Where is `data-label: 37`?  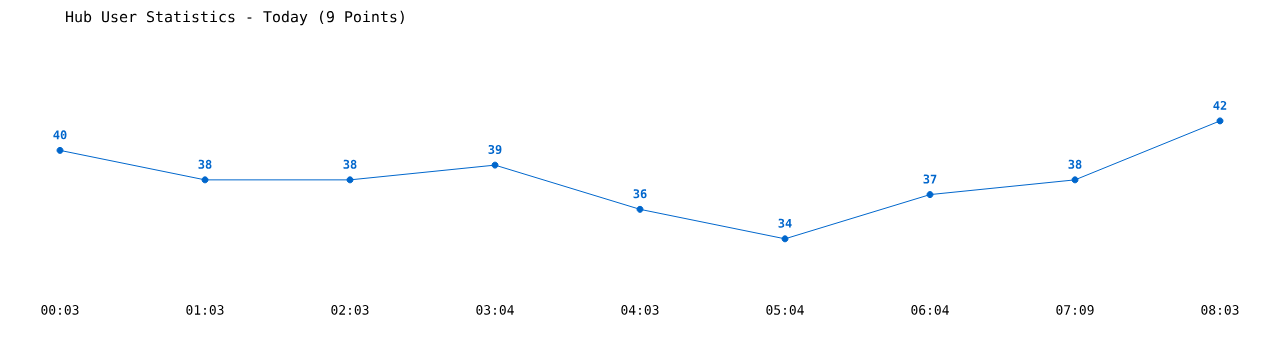 data-label: 37 is located at coordinates (930, 179).